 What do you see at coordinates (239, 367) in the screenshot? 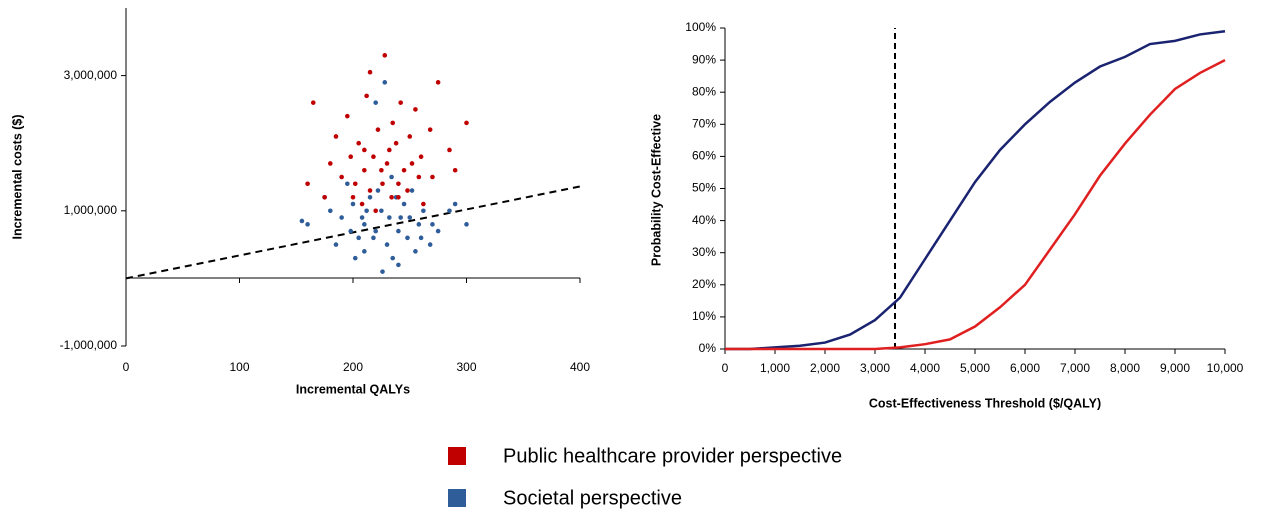
I see `x-tick-label: 100` at bounding box center [239, 367].